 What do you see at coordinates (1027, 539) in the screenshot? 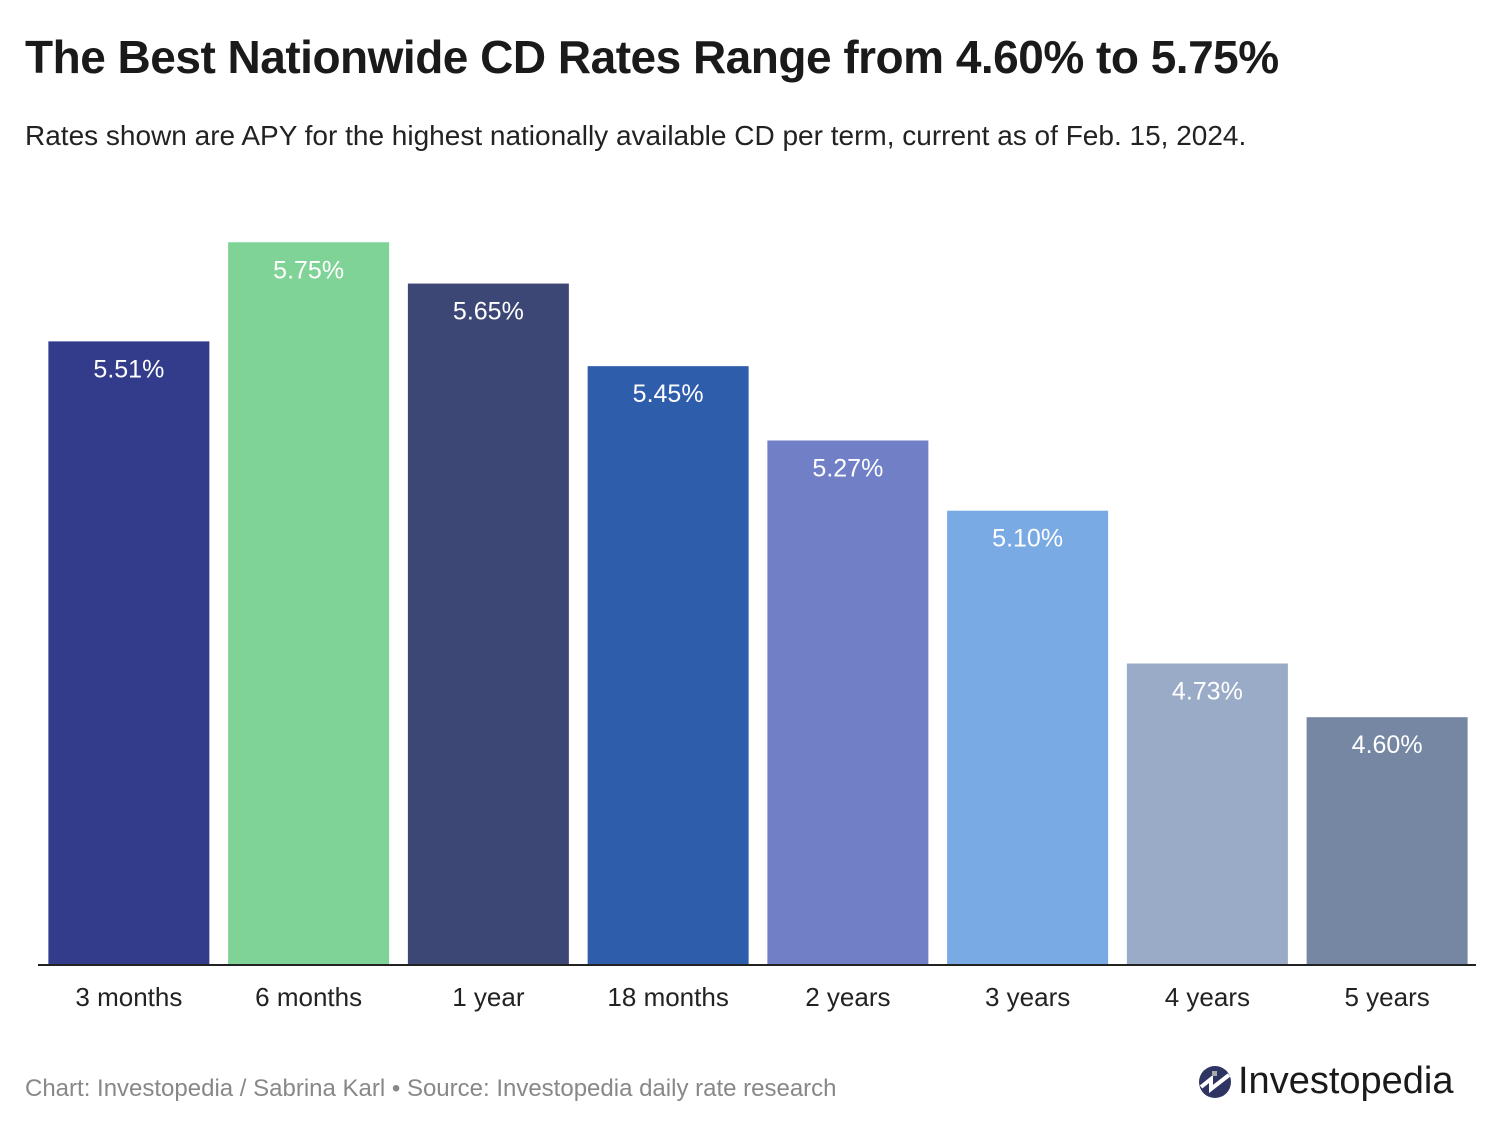
I see `data-label: 5.10%` at bounding box center [1027, 539].